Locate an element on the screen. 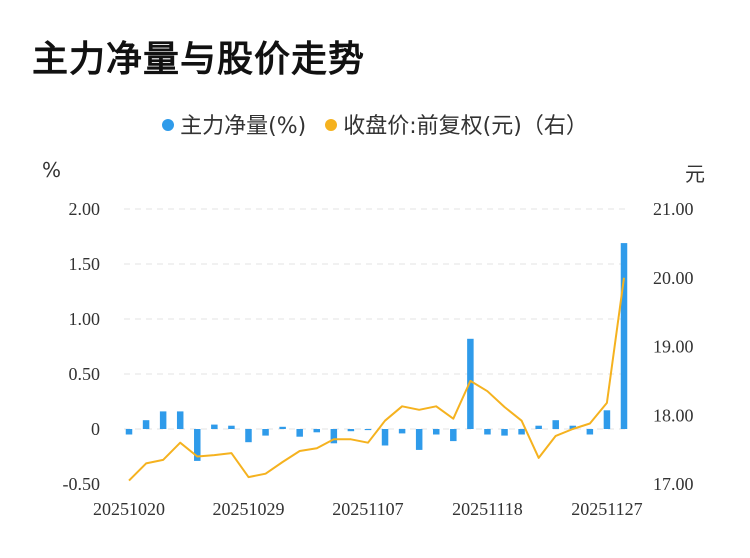 The image size is (750, 558). x-tick-label: 20251127 is located at coordinates (606, 509).